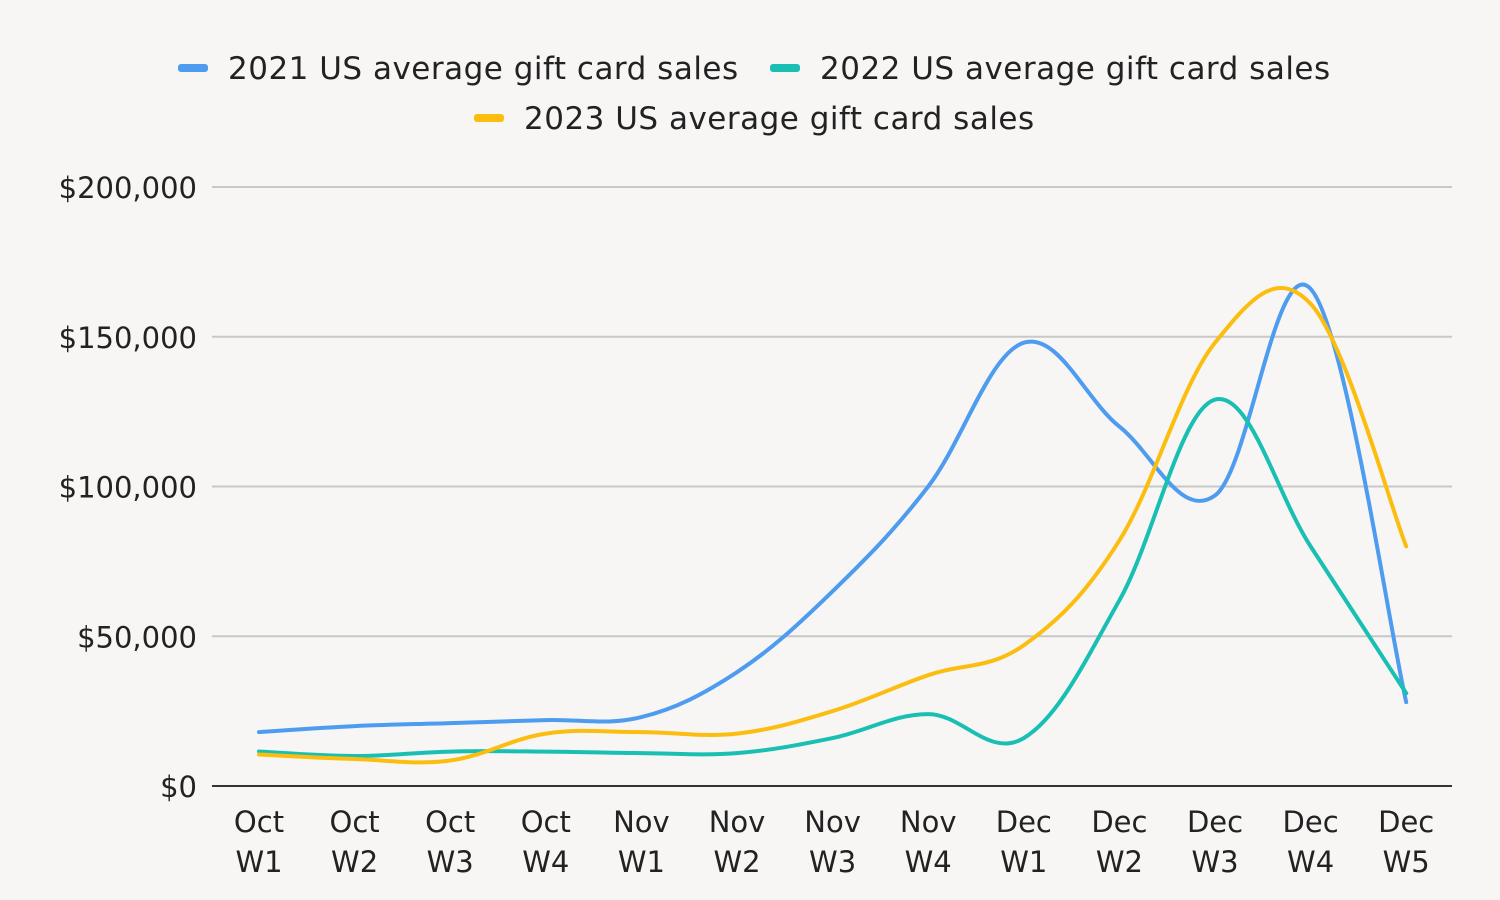 This screenshot has width=1500, height=900. I want to click on y-axis: $0 $50,000 $100,000 $150,000 $200,000, so click(128, 487).